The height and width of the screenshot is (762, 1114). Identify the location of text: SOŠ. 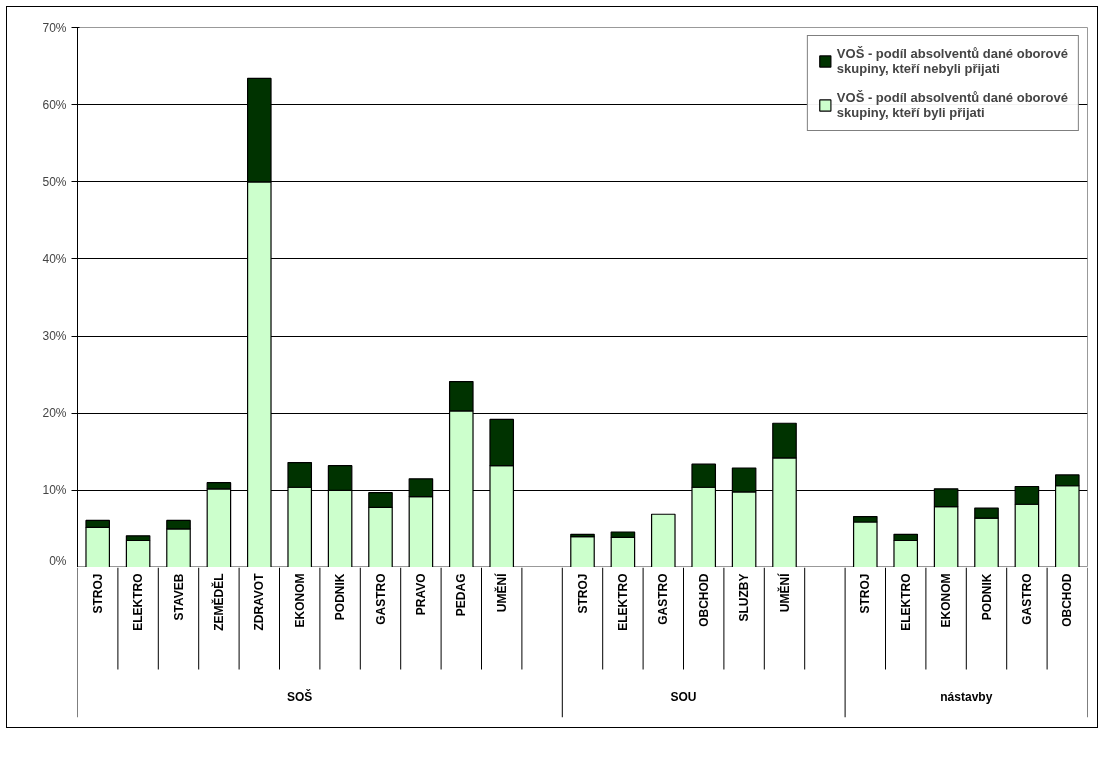
(300, 696).